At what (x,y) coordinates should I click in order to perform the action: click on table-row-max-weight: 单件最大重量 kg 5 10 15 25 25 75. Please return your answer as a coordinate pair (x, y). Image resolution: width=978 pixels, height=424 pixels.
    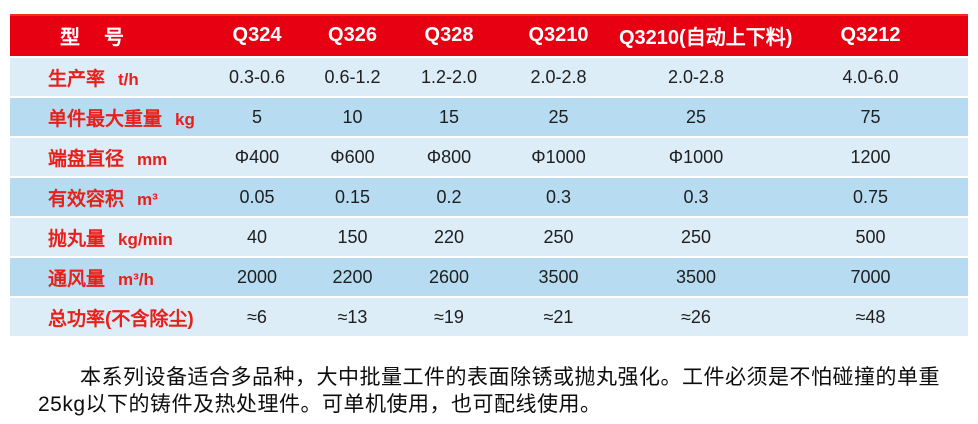
    Looking at the image, I should click on (489, 117).